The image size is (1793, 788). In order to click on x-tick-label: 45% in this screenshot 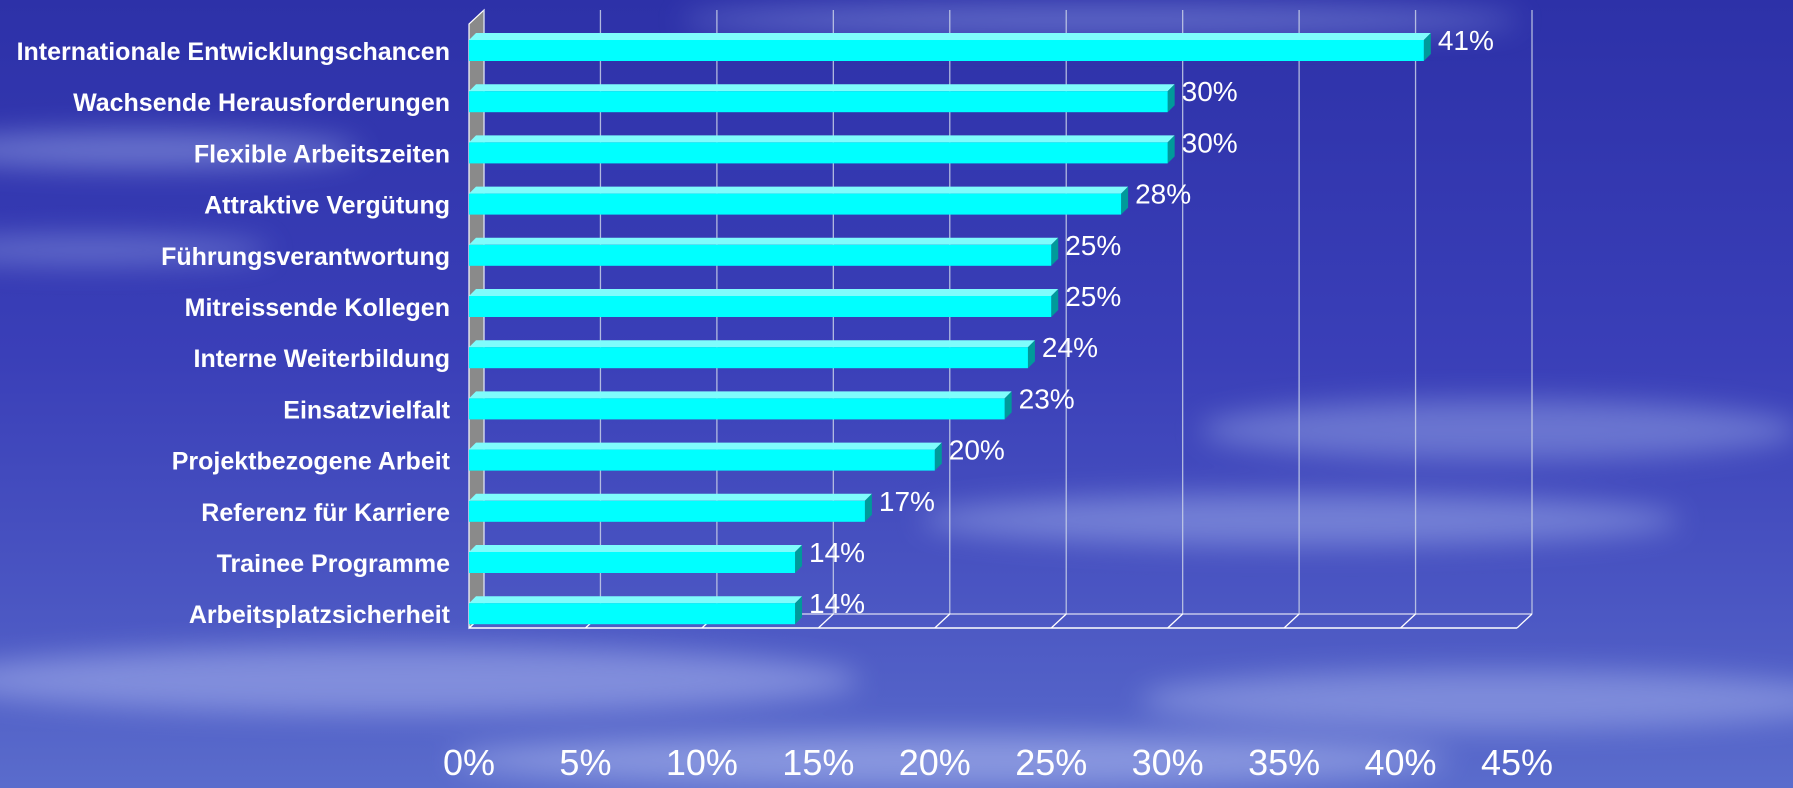, I will do `click(1517, 762)`.